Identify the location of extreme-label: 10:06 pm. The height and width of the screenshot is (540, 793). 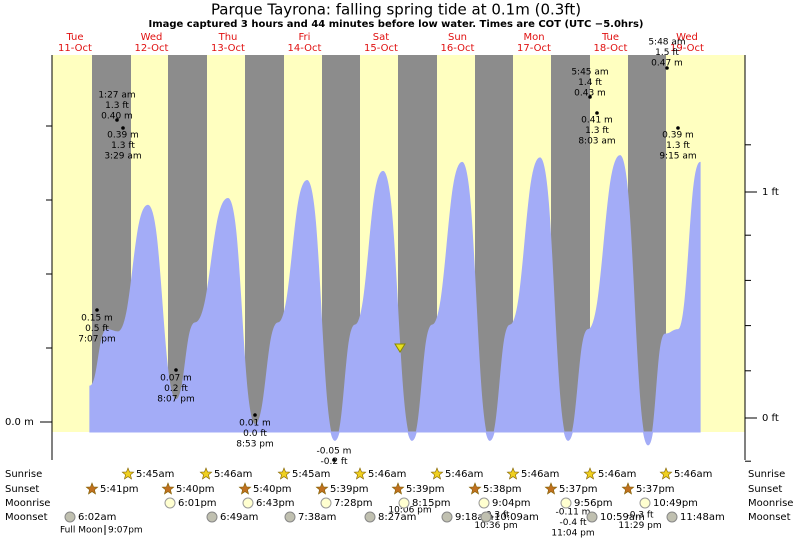
(409, 511).